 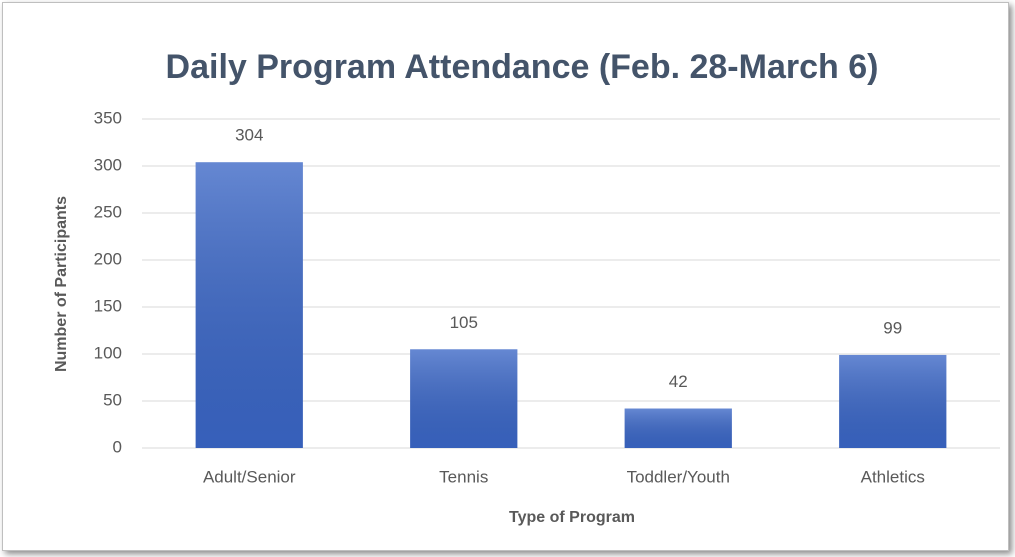 What do you see at coordinates (108, 164) in the screenshot?
I see `y-tick-label: 300` at bounding box center [108, 164].